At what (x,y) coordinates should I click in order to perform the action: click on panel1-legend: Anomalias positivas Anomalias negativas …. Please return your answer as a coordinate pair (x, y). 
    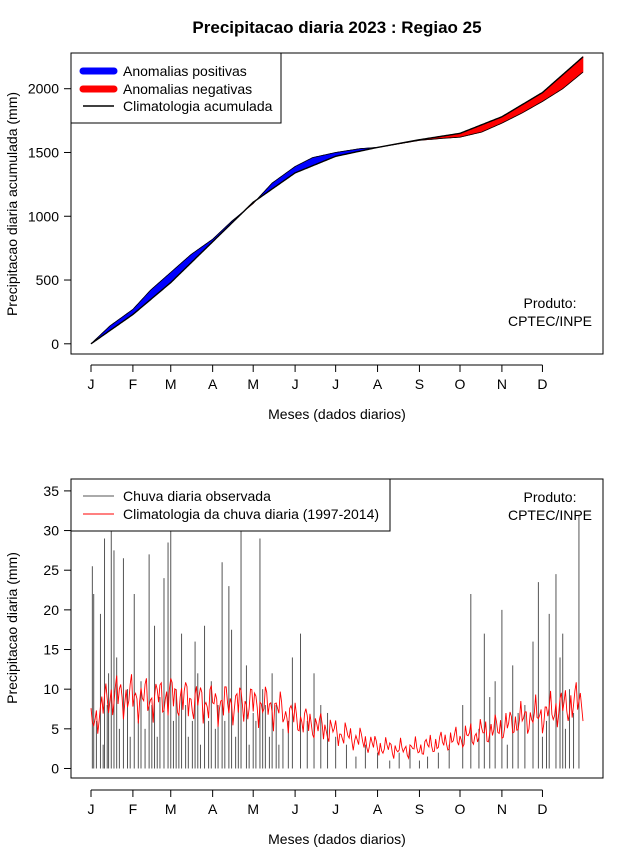
    Looking at the image, I should click on (176, 88).